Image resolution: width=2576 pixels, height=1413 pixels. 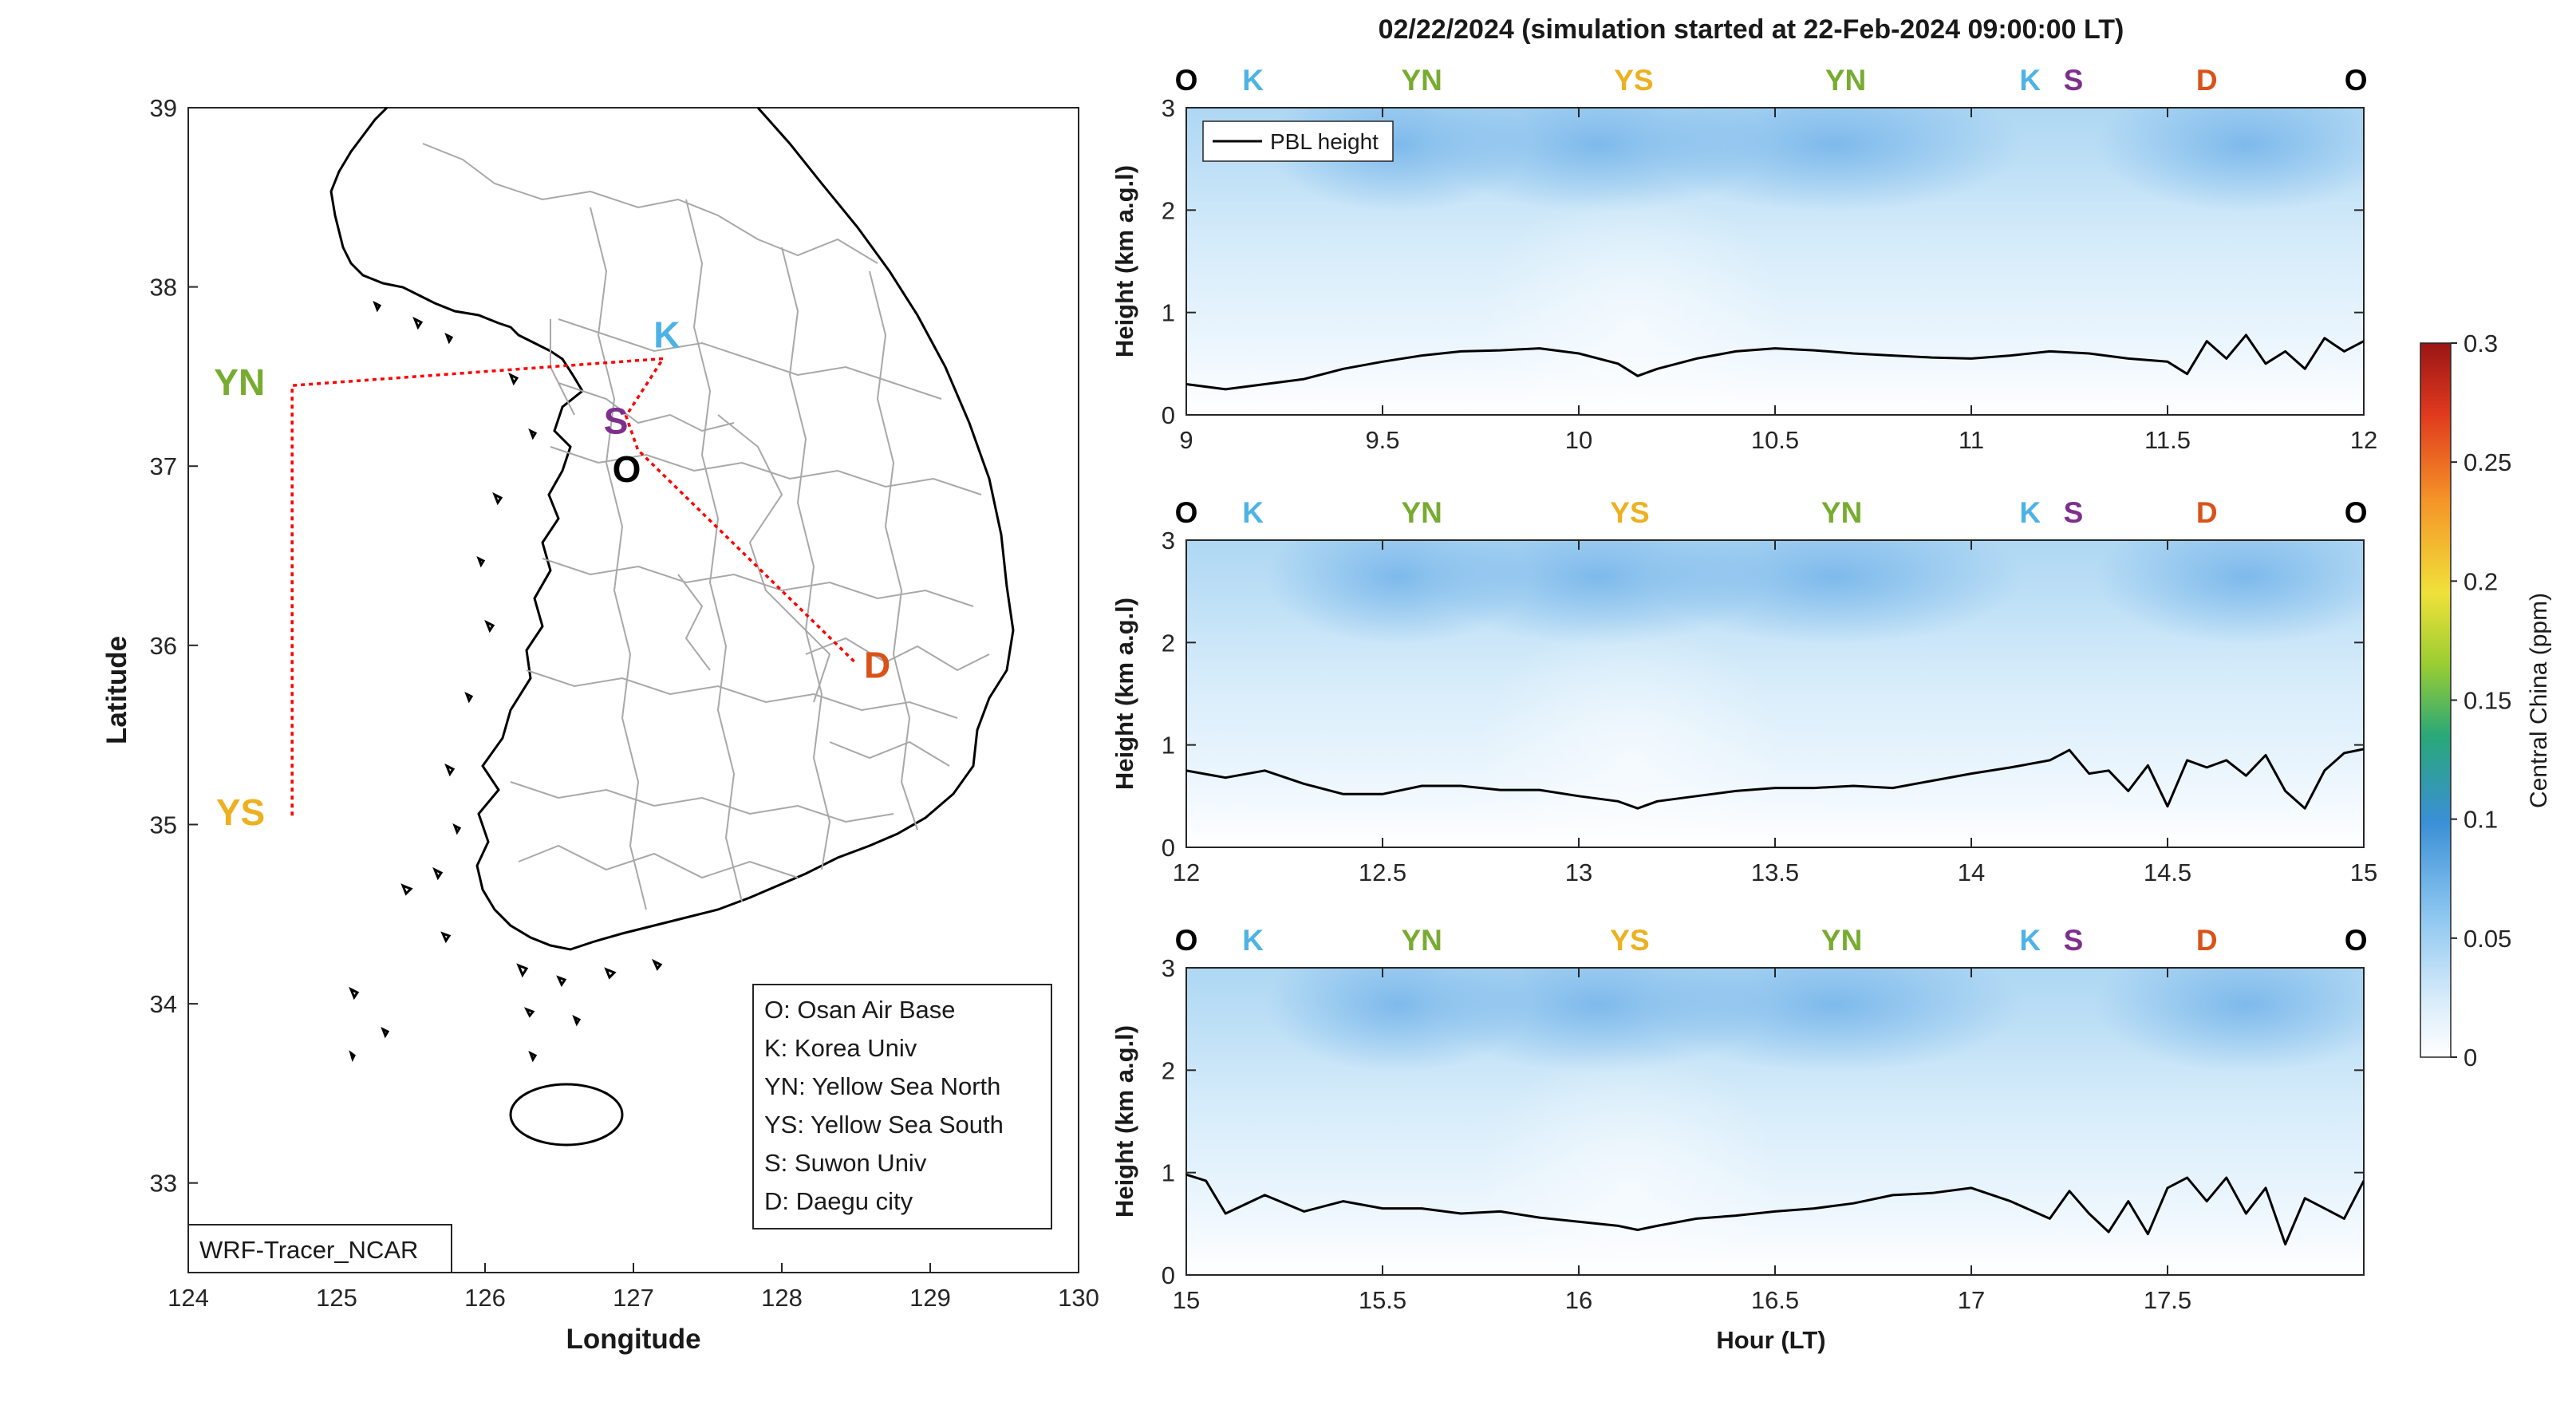 I want to click on colorbar-tick-label: 0.1, so click(x=2481, y=820).